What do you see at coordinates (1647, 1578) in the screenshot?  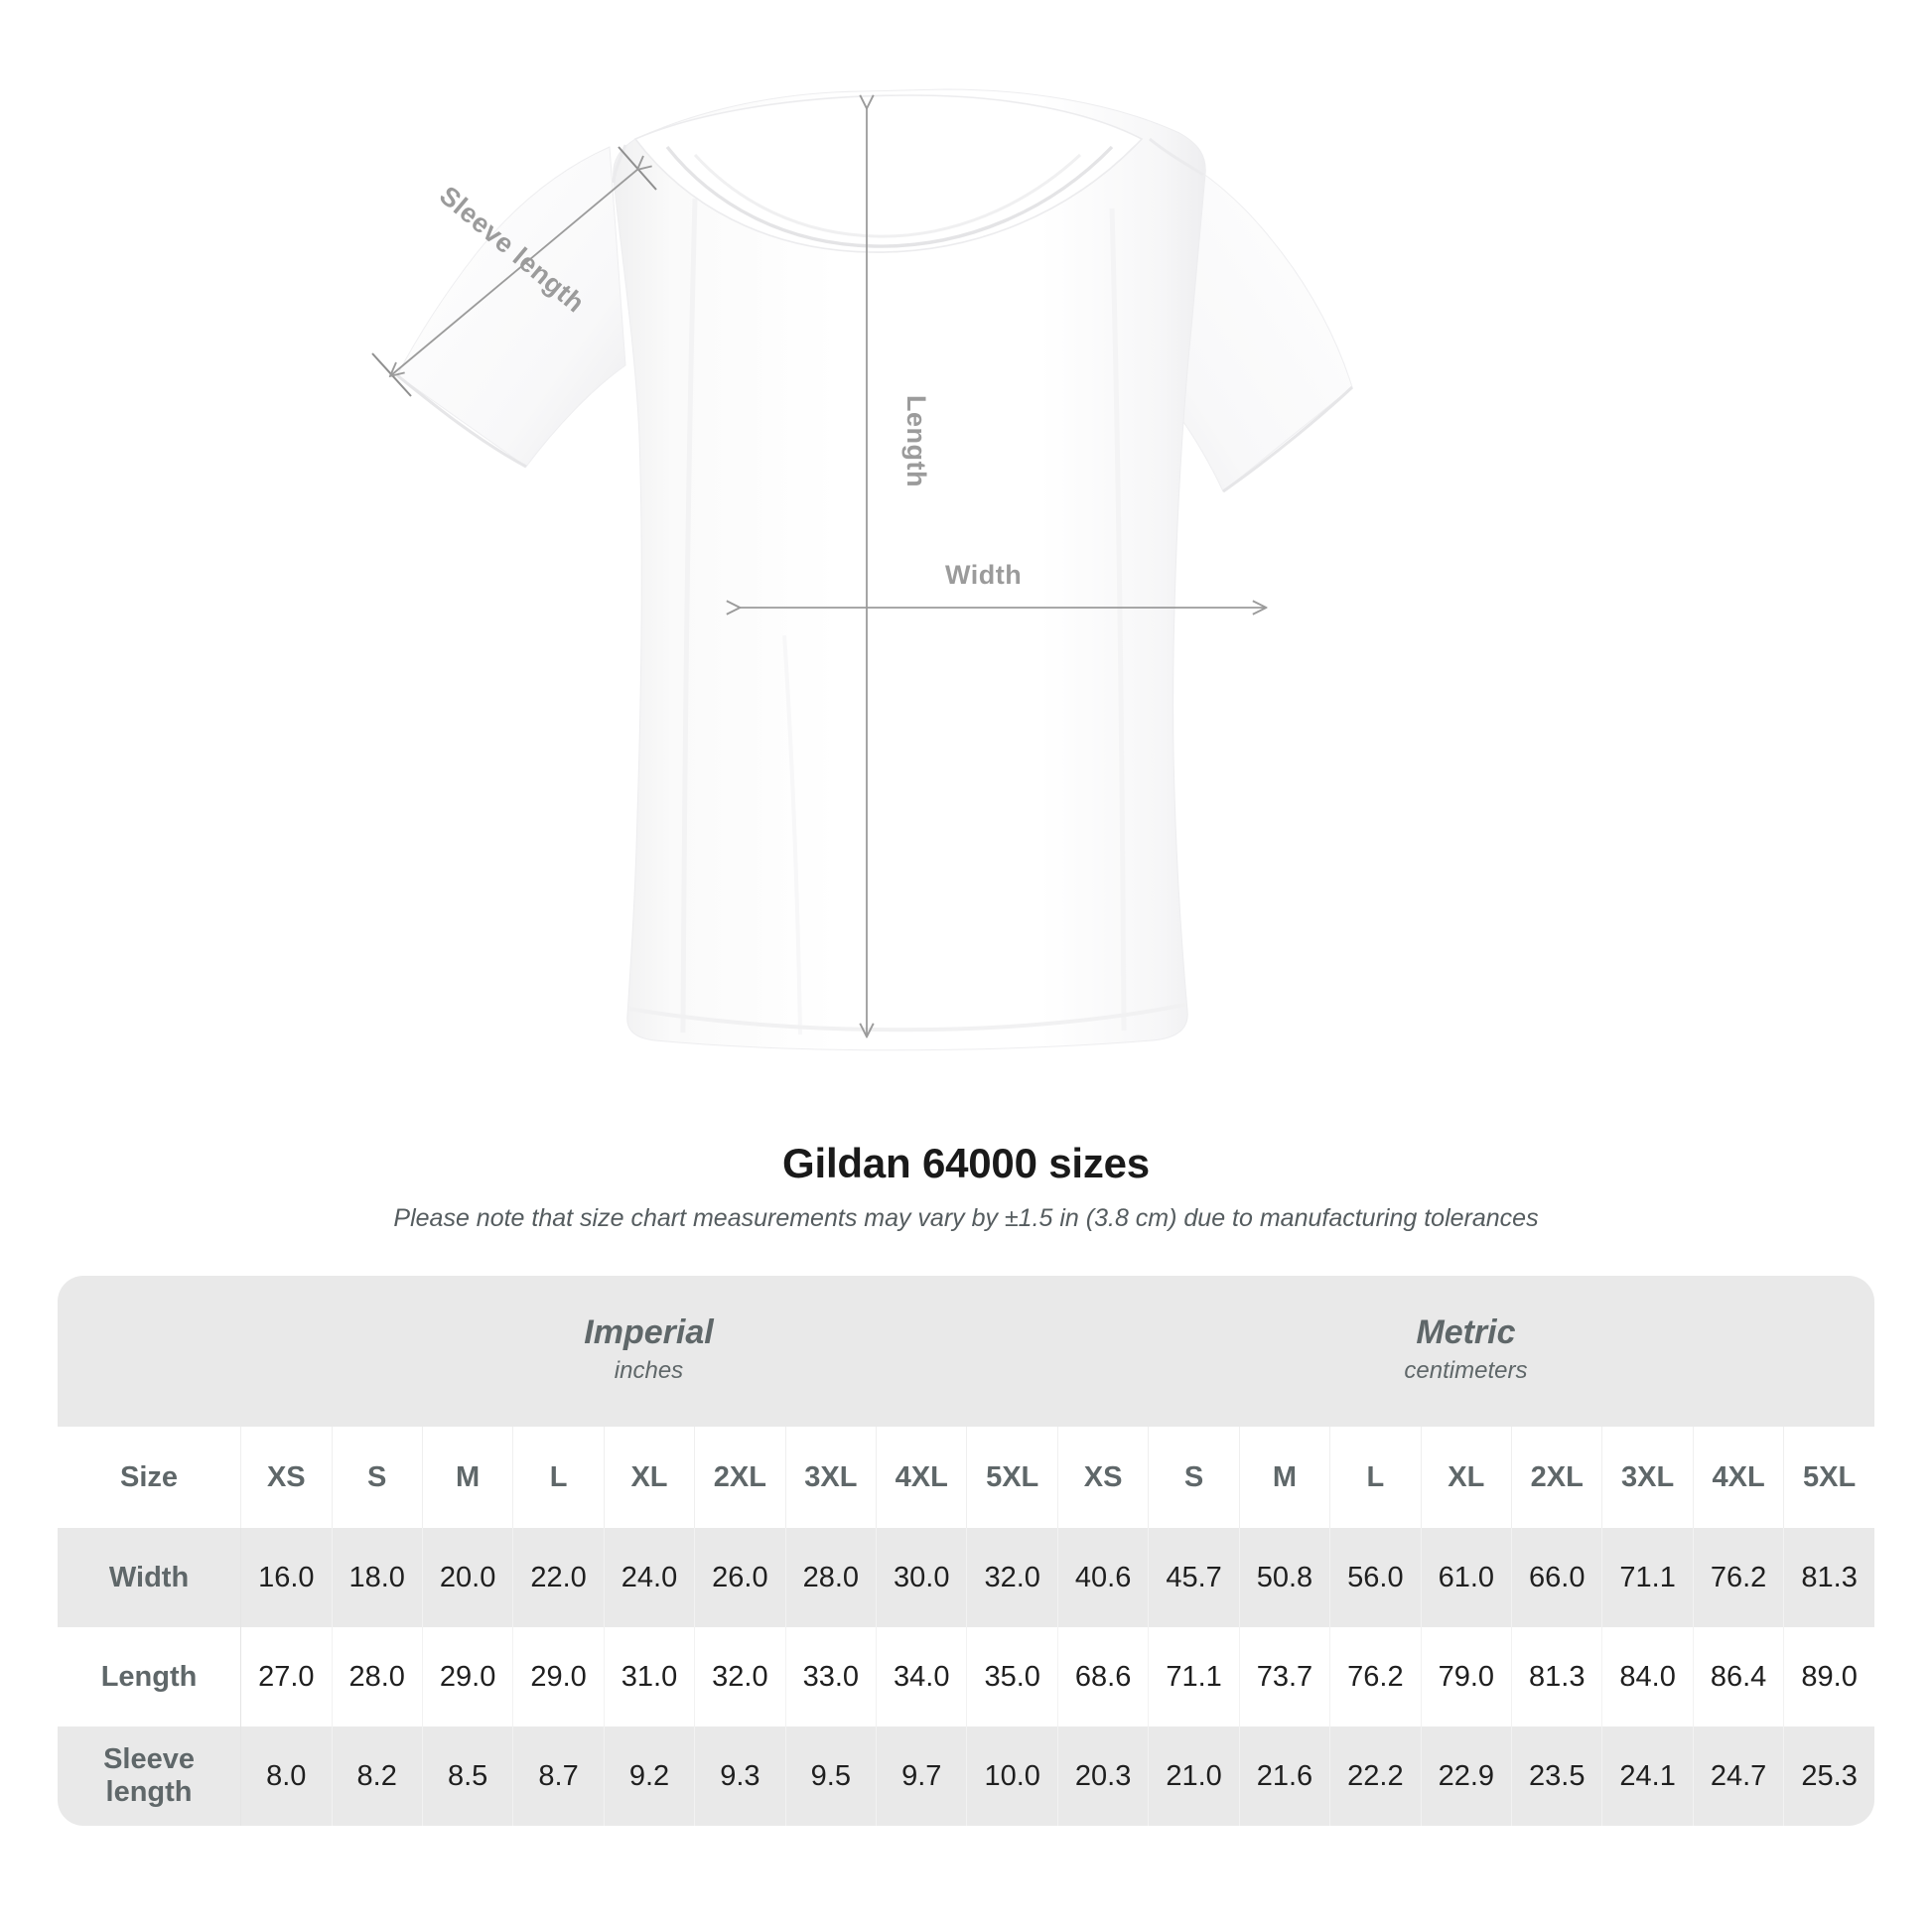 I see `cell-width-metric-3xl: 71.1` at bounding box center [1647, 1578].